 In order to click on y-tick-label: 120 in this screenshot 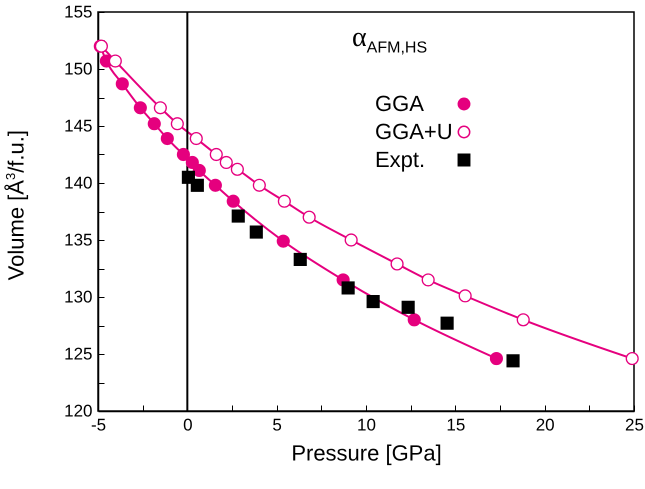, I will do `click(78, 411)`.